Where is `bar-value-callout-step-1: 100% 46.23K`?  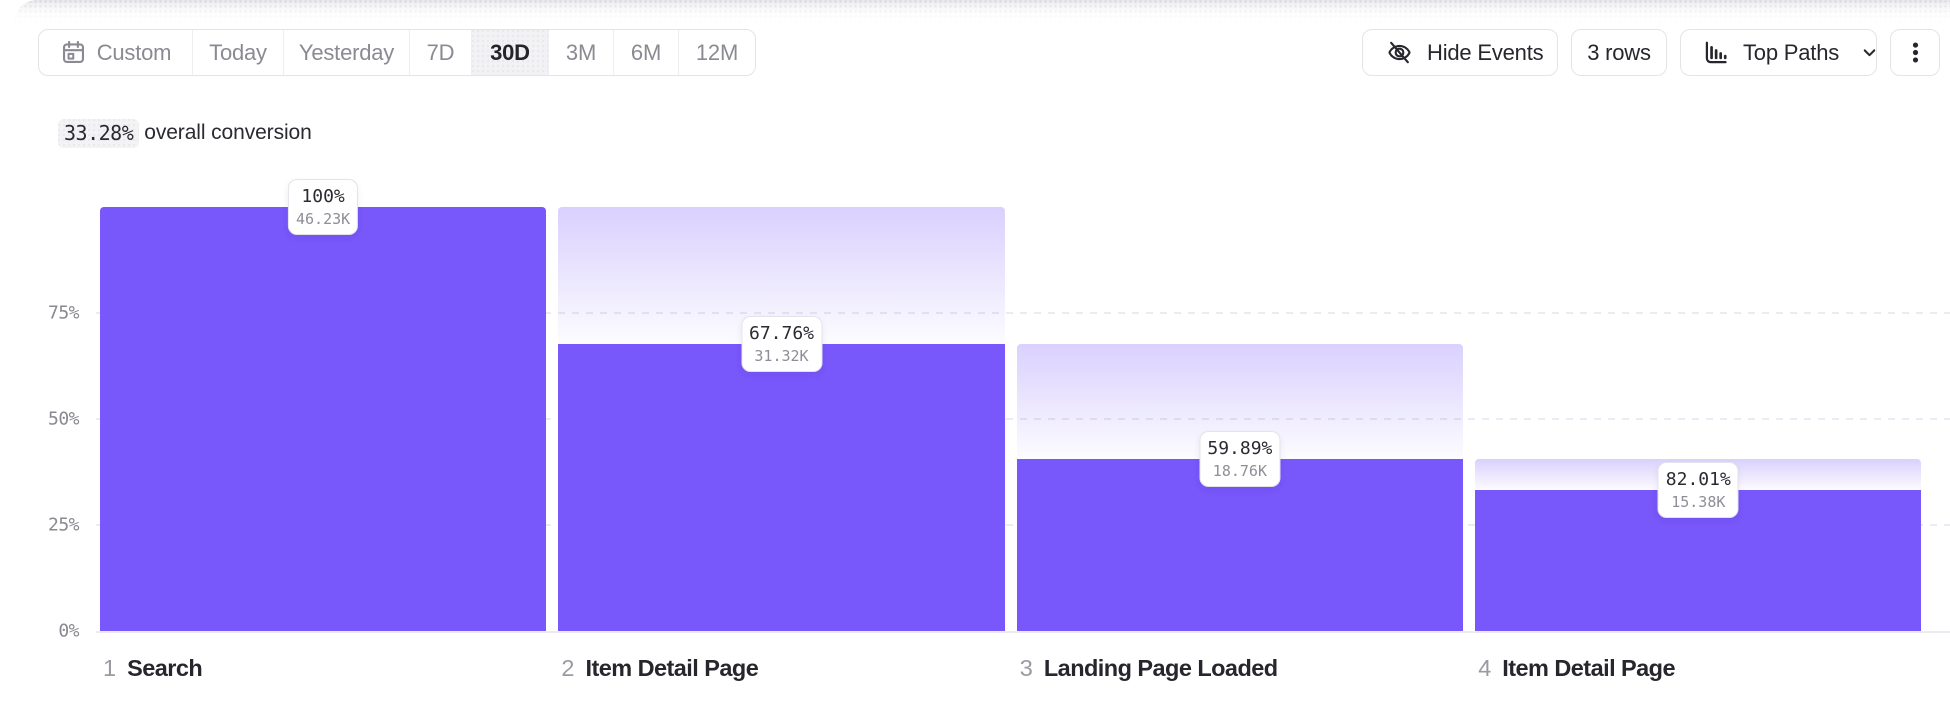
bar-value-callout-step-1: 100% 46.23K is located at coordinates (323, 207).